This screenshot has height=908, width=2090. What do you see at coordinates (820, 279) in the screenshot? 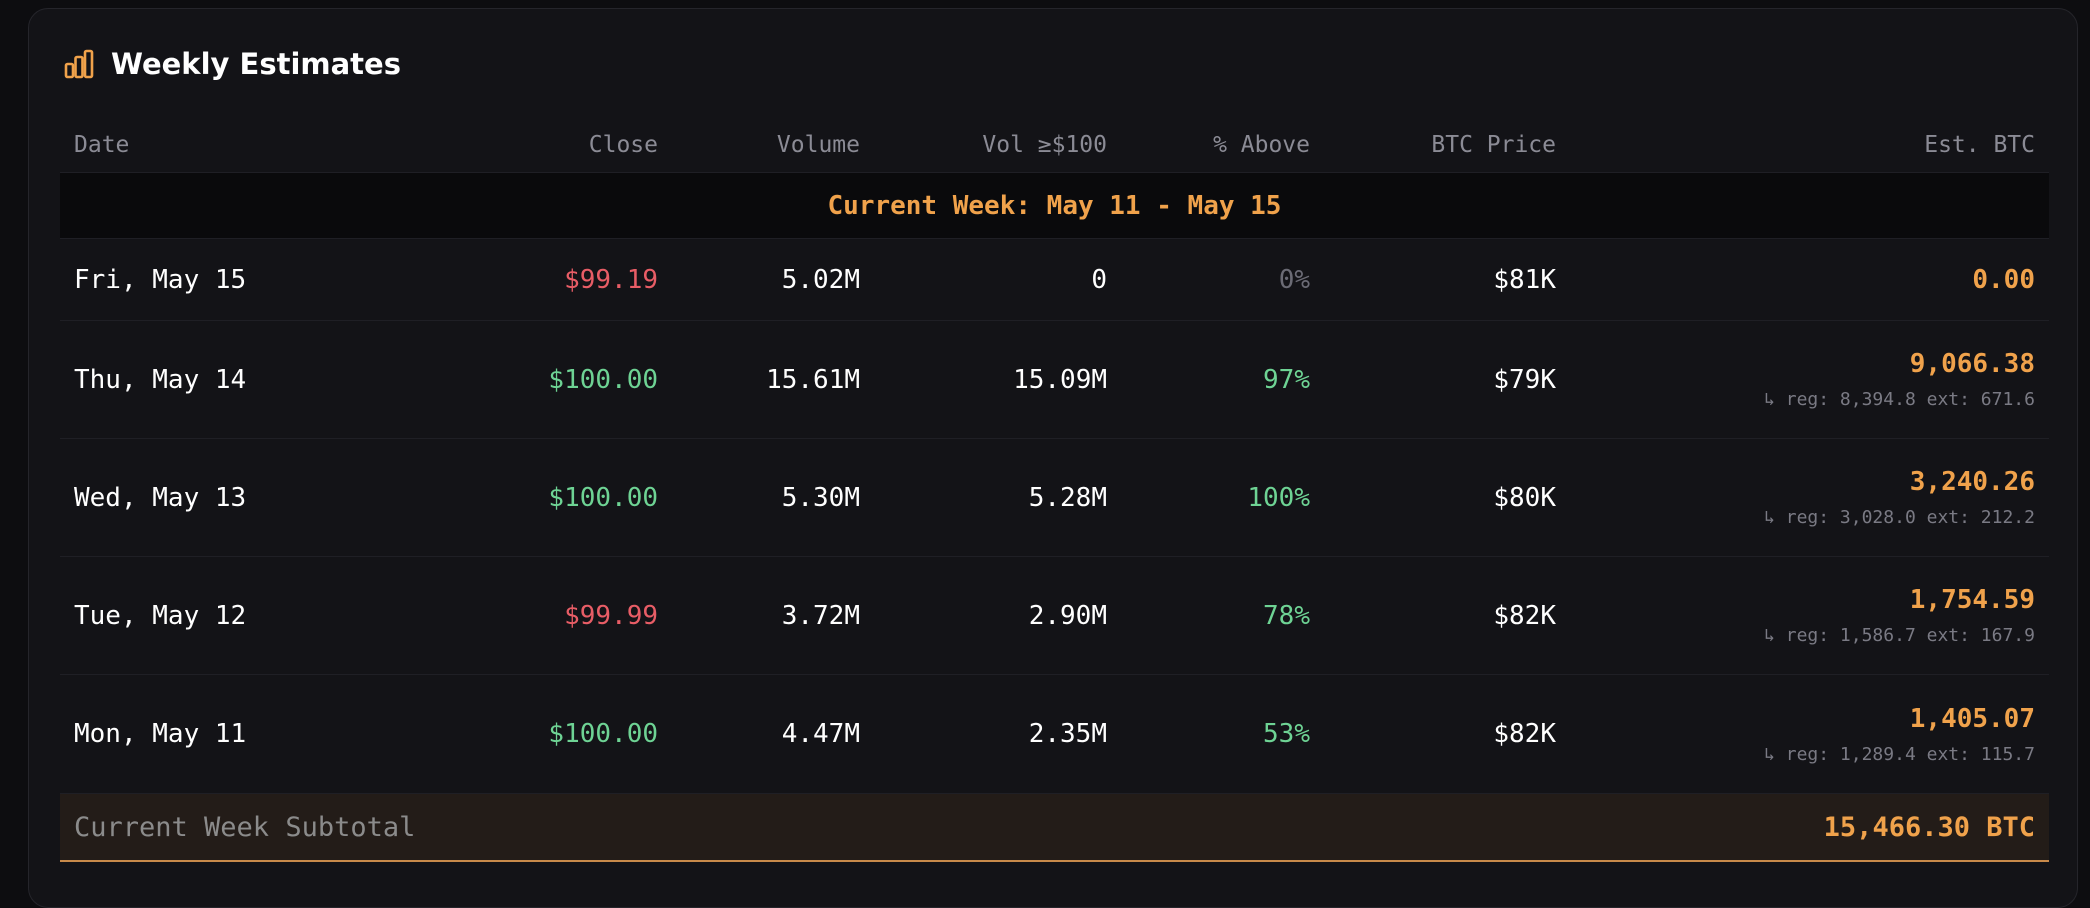
I see `volume-cell: 5.02M` at bounding box center [820, 279].